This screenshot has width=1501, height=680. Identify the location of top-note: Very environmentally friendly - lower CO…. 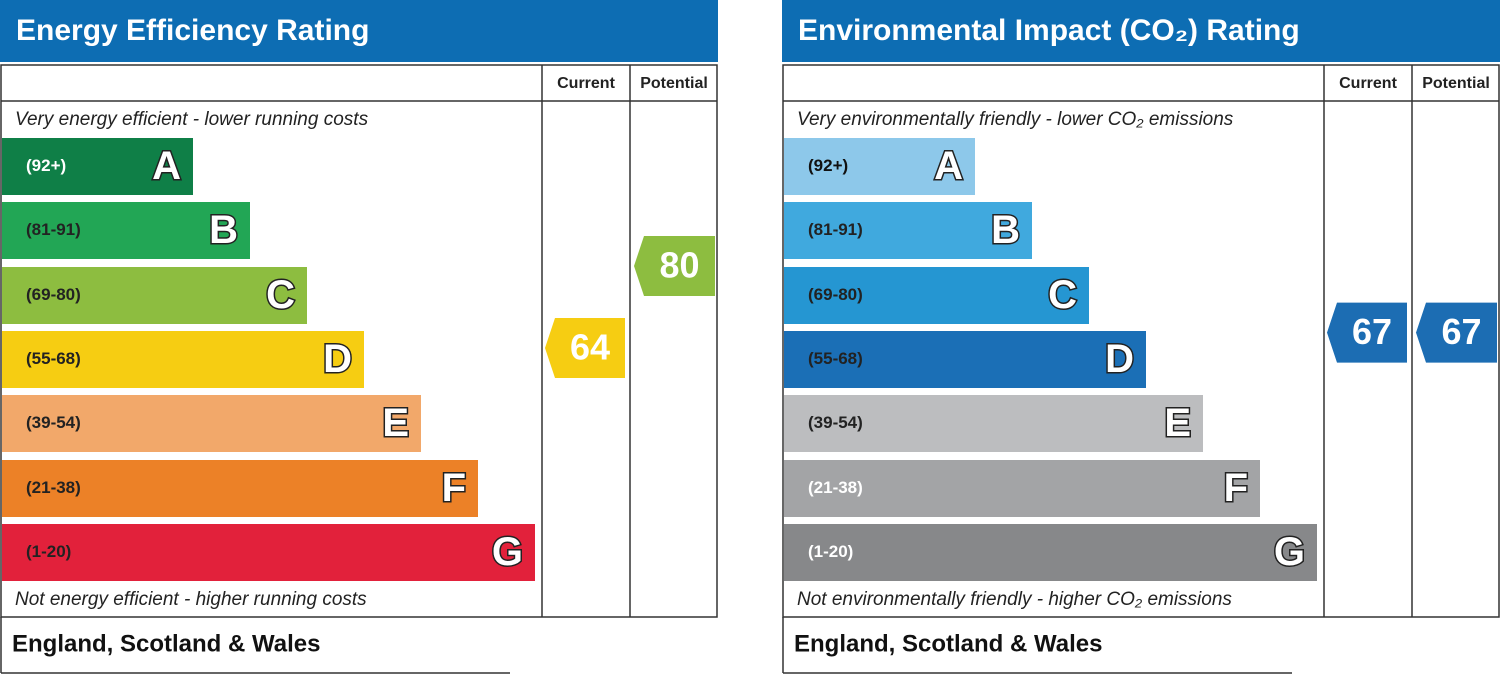
(1015, 119).